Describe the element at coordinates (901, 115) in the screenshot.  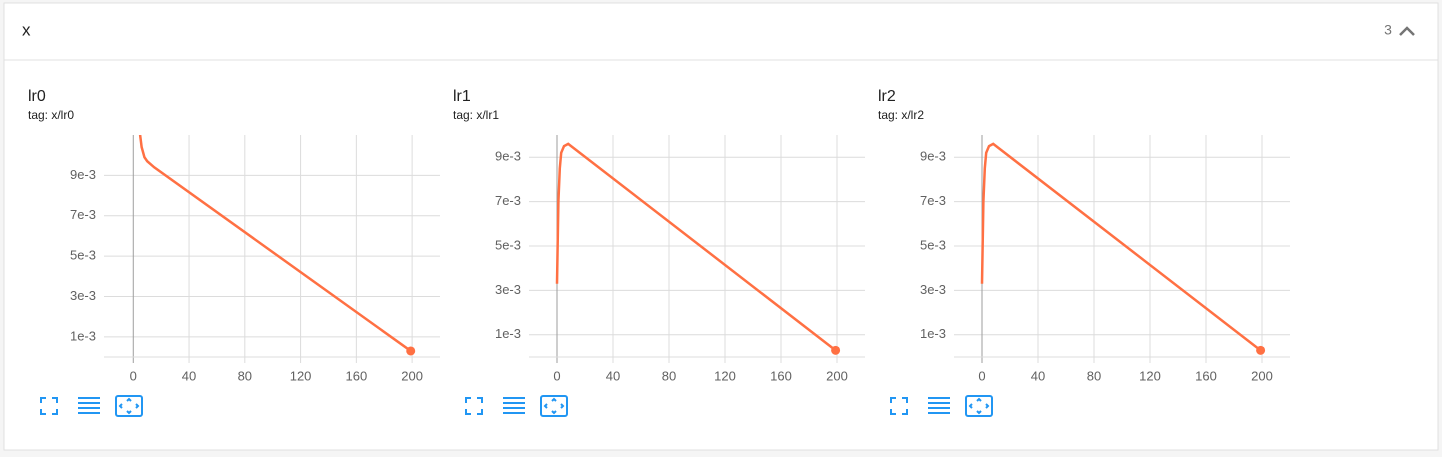
I see `chart-subtitle: tag: x/lr2` at that location.